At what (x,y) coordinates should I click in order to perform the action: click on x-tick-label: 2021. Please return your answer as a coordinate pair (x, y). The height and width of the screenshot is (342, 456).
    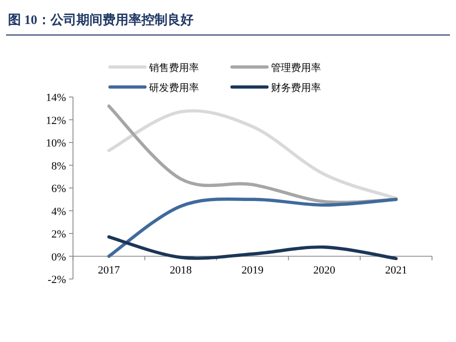
    Looking at the image, I should click on (396, 270).